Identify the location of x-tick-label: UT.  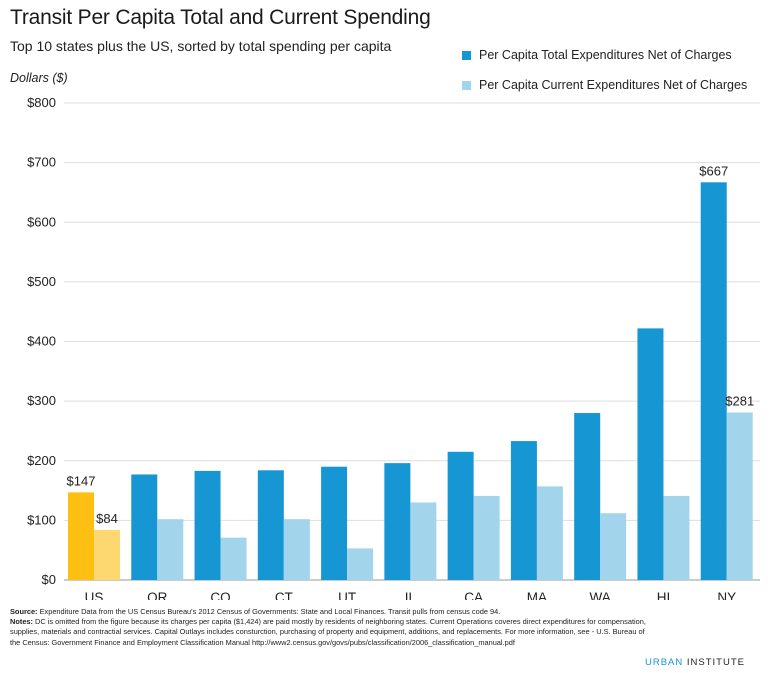
(347, 595).